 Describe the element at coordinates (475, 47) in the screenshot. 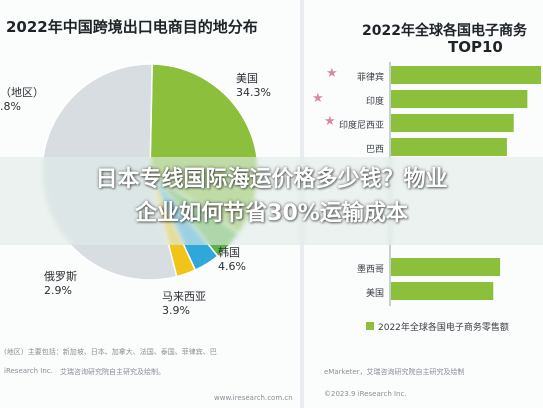

I see `bar-chart-subtitle: TOP10` at that location.